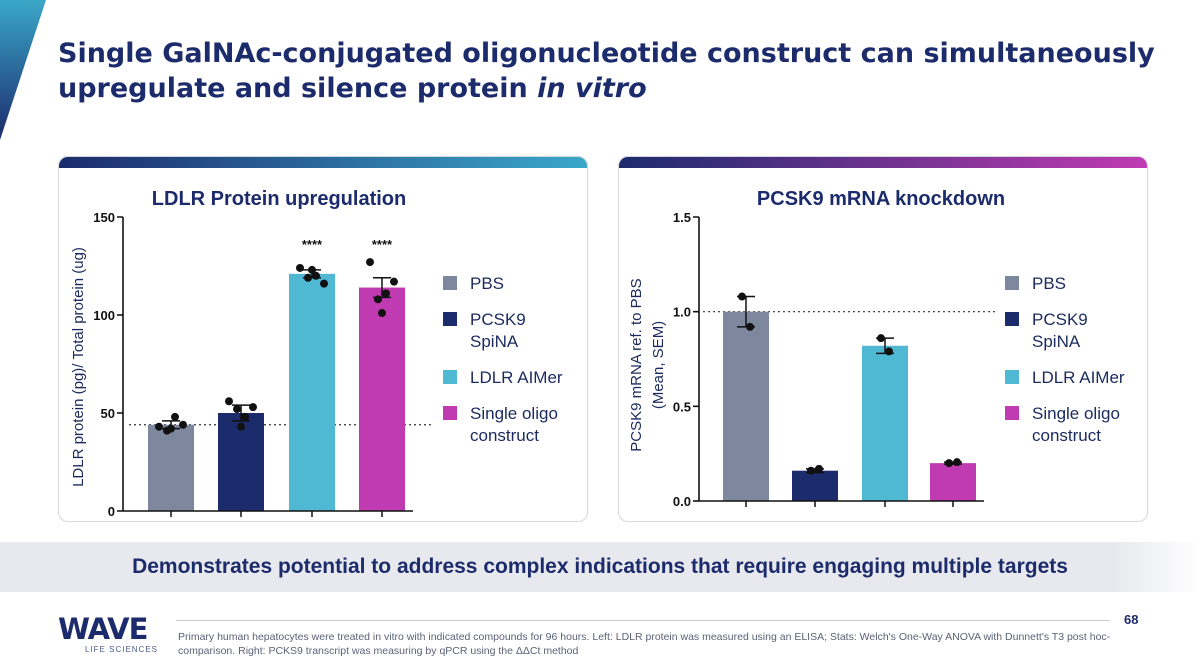  What do you see at coordinates (104, 315) in the screenshot?
I see `y-tick-label: 100` at bounding box center [104, 315].